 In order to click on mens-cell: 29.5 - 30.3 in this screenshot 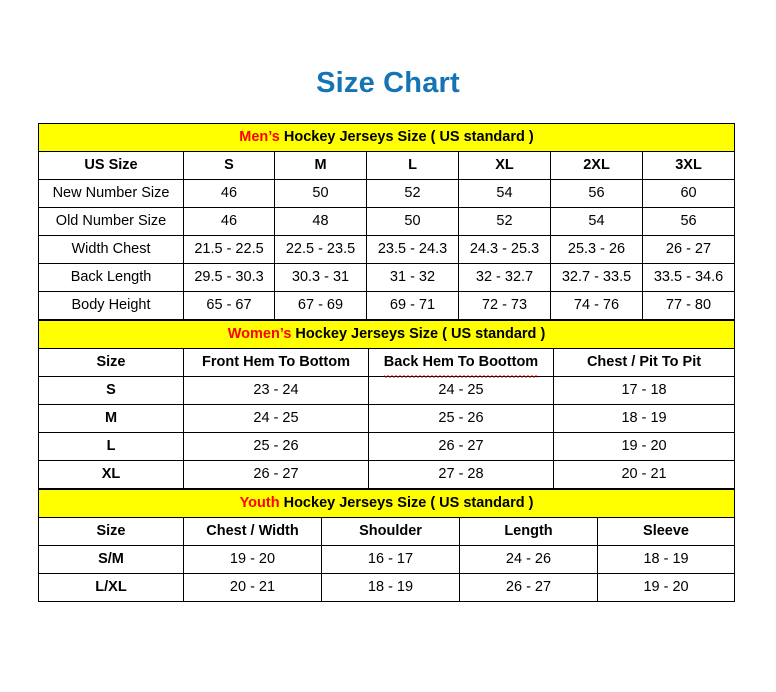, I will do `click(229, 277)`.